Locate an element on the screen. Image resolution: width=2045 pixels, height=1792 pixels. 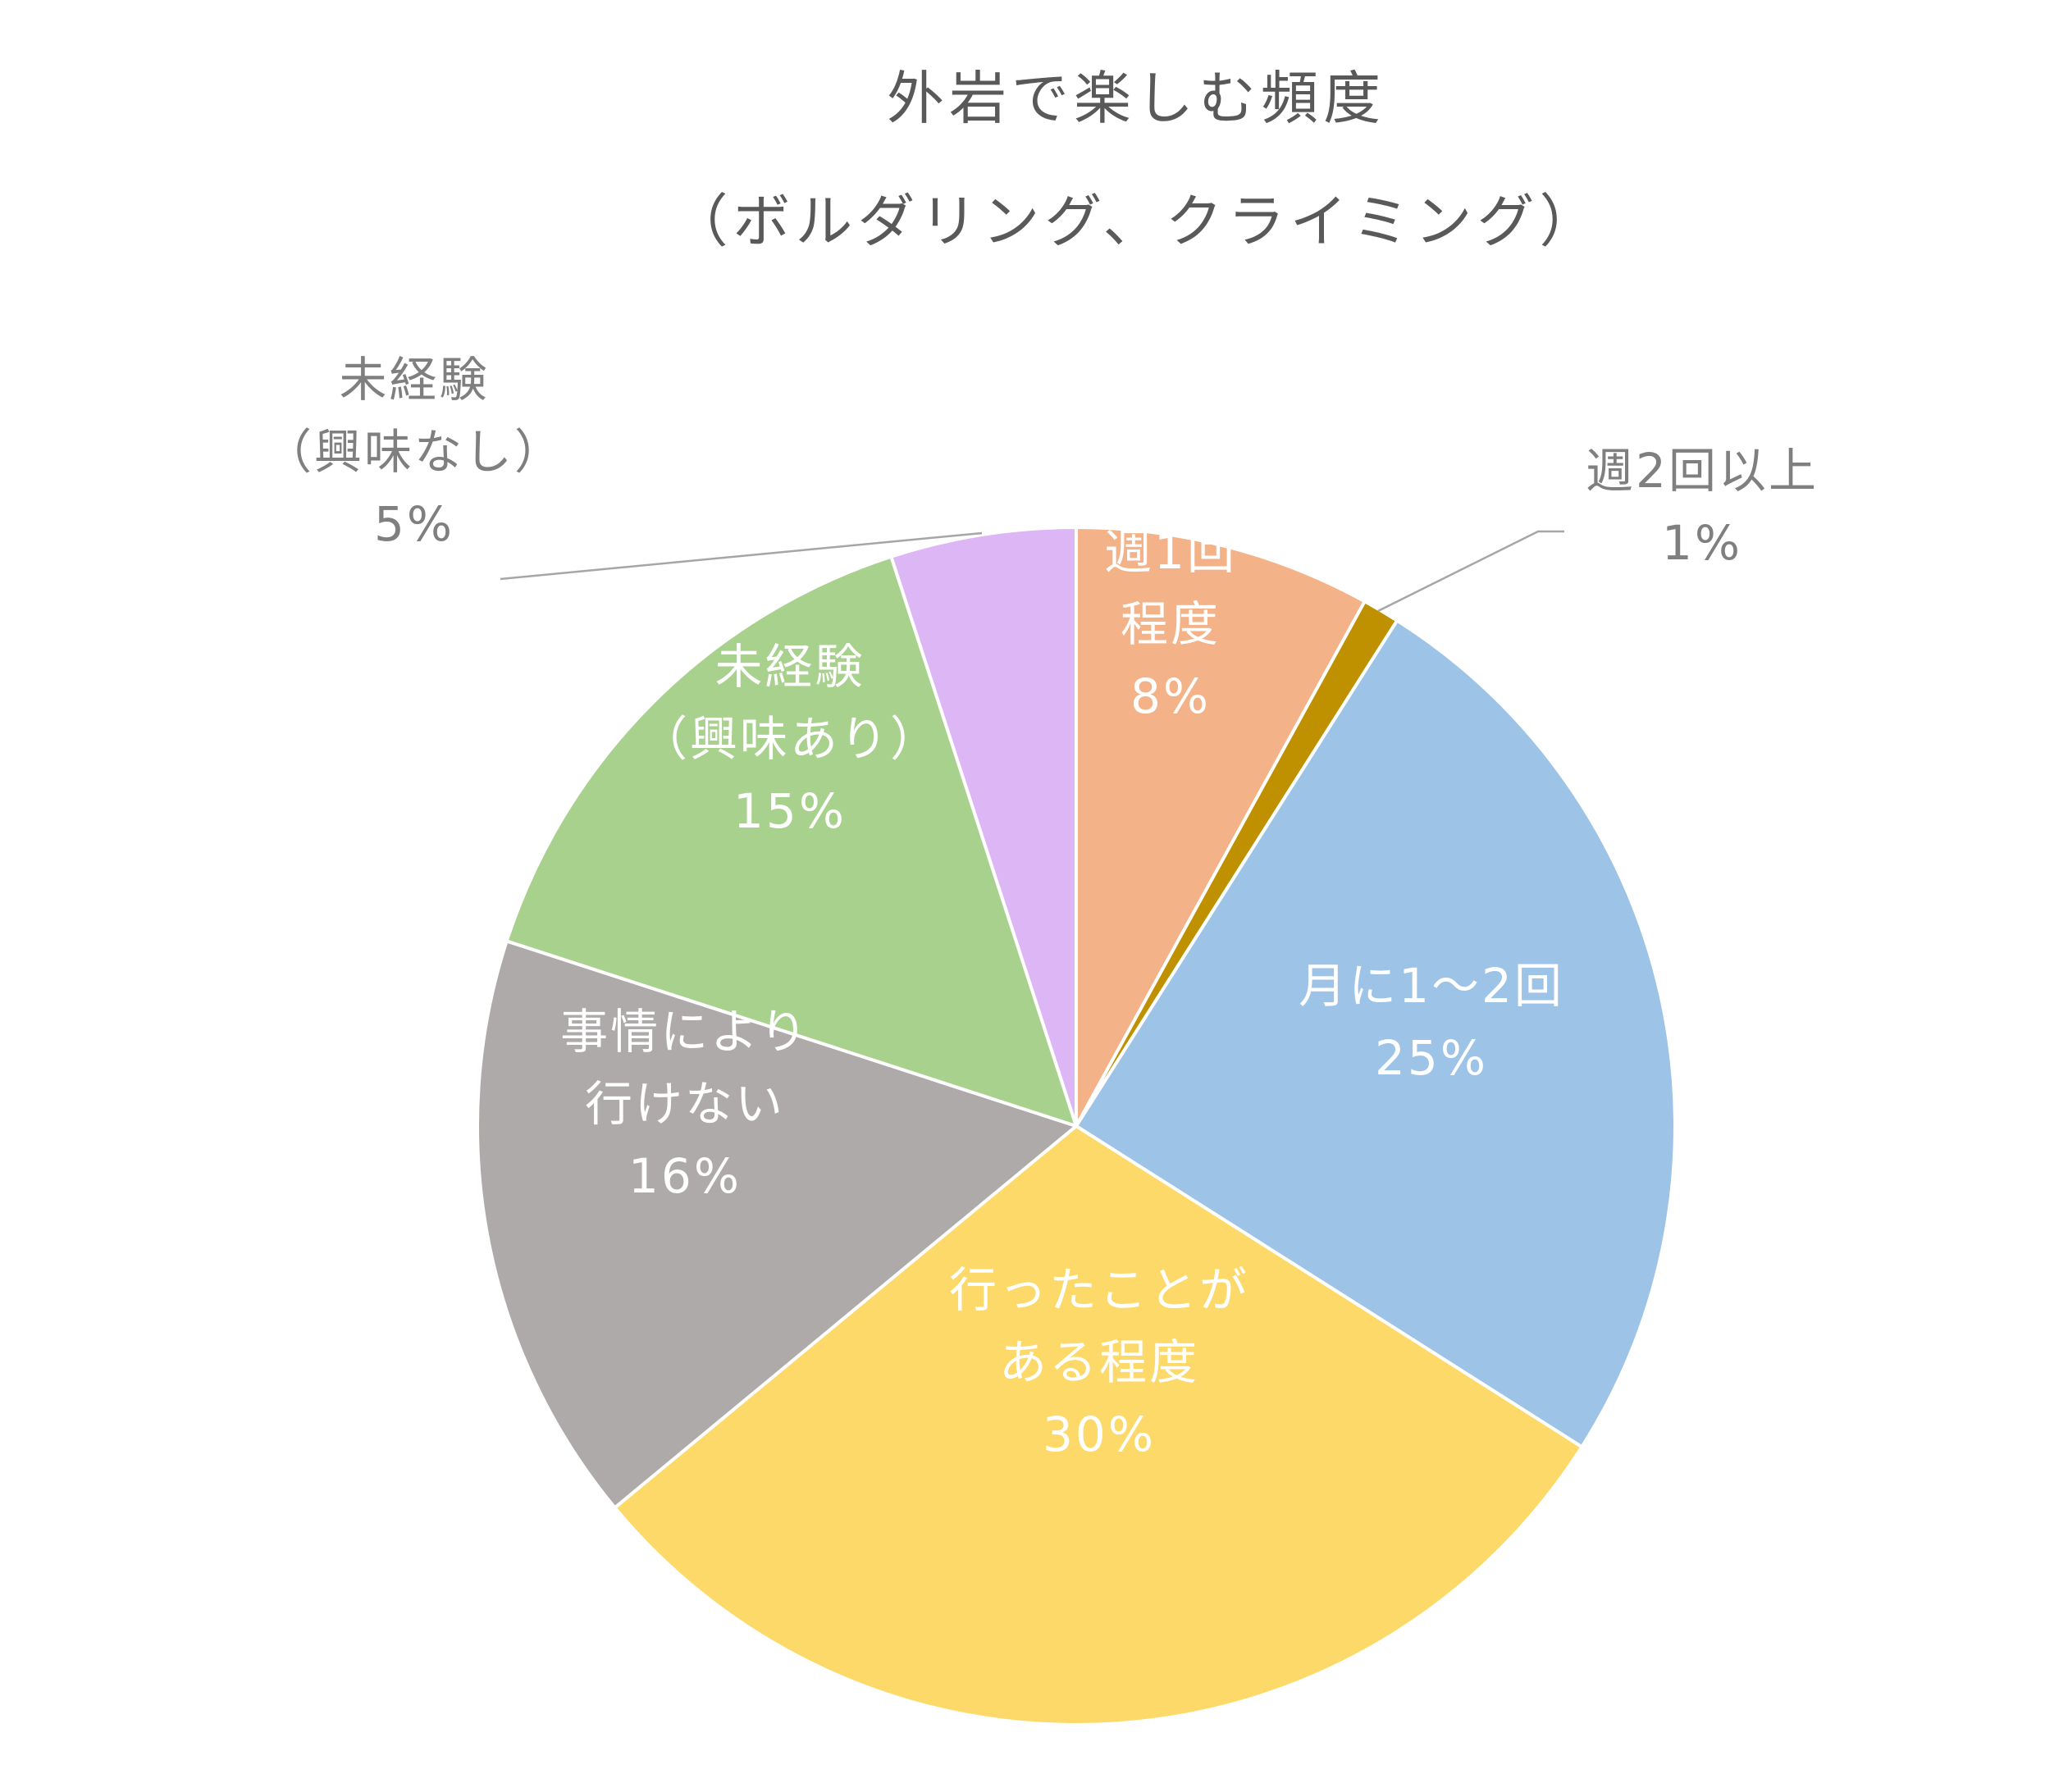
slice-label-7-line-2: （興味なし） is located at coordinates (414, 452).